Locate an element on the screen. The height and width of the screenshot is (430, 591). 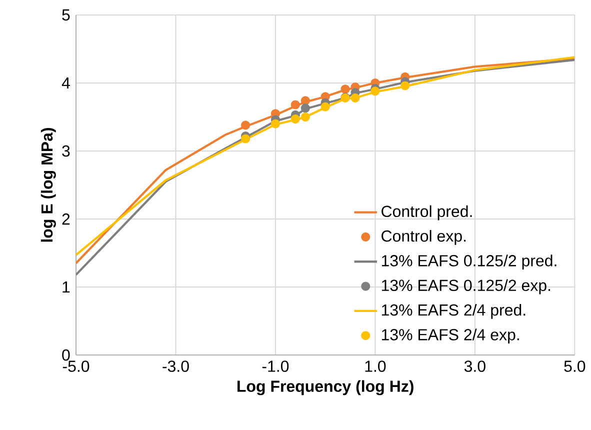
legend-label: 13% EAFS 0.125/2 pred. is located at coordinates (469, 262).